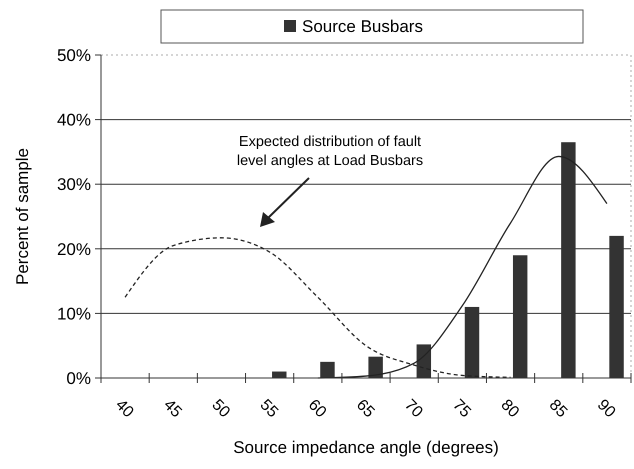  What do you see at coordinates (124, 409) in the screenshot?
I see `x-tick-label: 40` at bounding box center [124, 409].